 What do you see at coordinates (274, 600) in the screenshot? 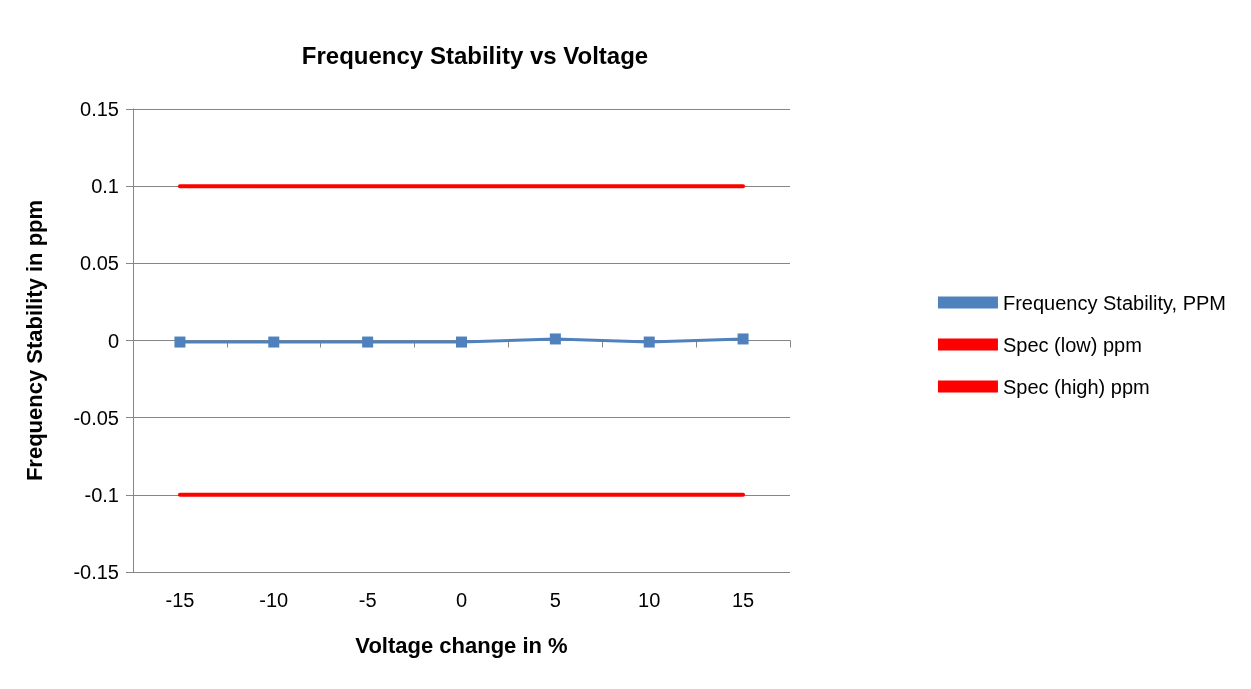
I see `x-tick-label: -10` at bounding box center [274, 600].